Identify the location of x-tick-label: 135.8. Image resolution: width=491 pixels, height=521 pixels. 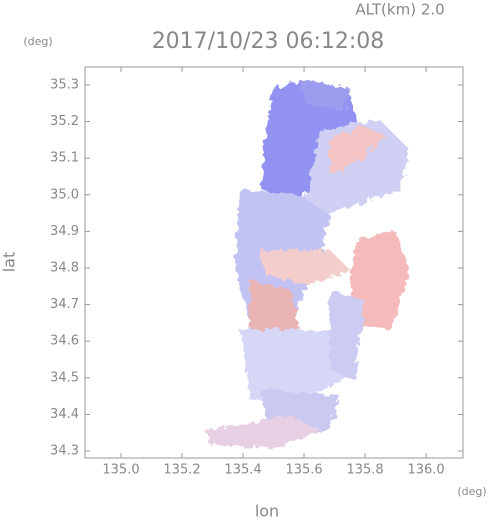
(364, 470).